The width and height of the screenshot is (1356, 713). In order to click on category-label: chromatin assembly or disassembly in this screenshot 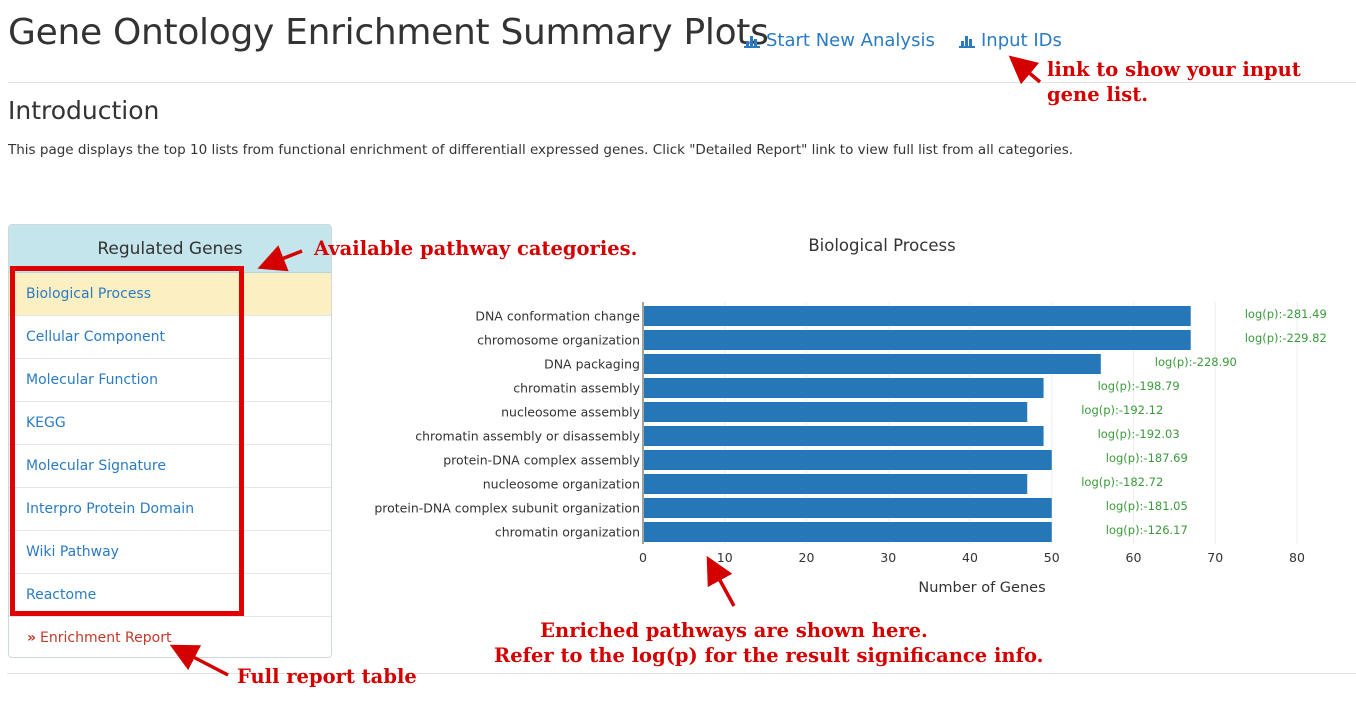, I will do `click(527, 436)`.